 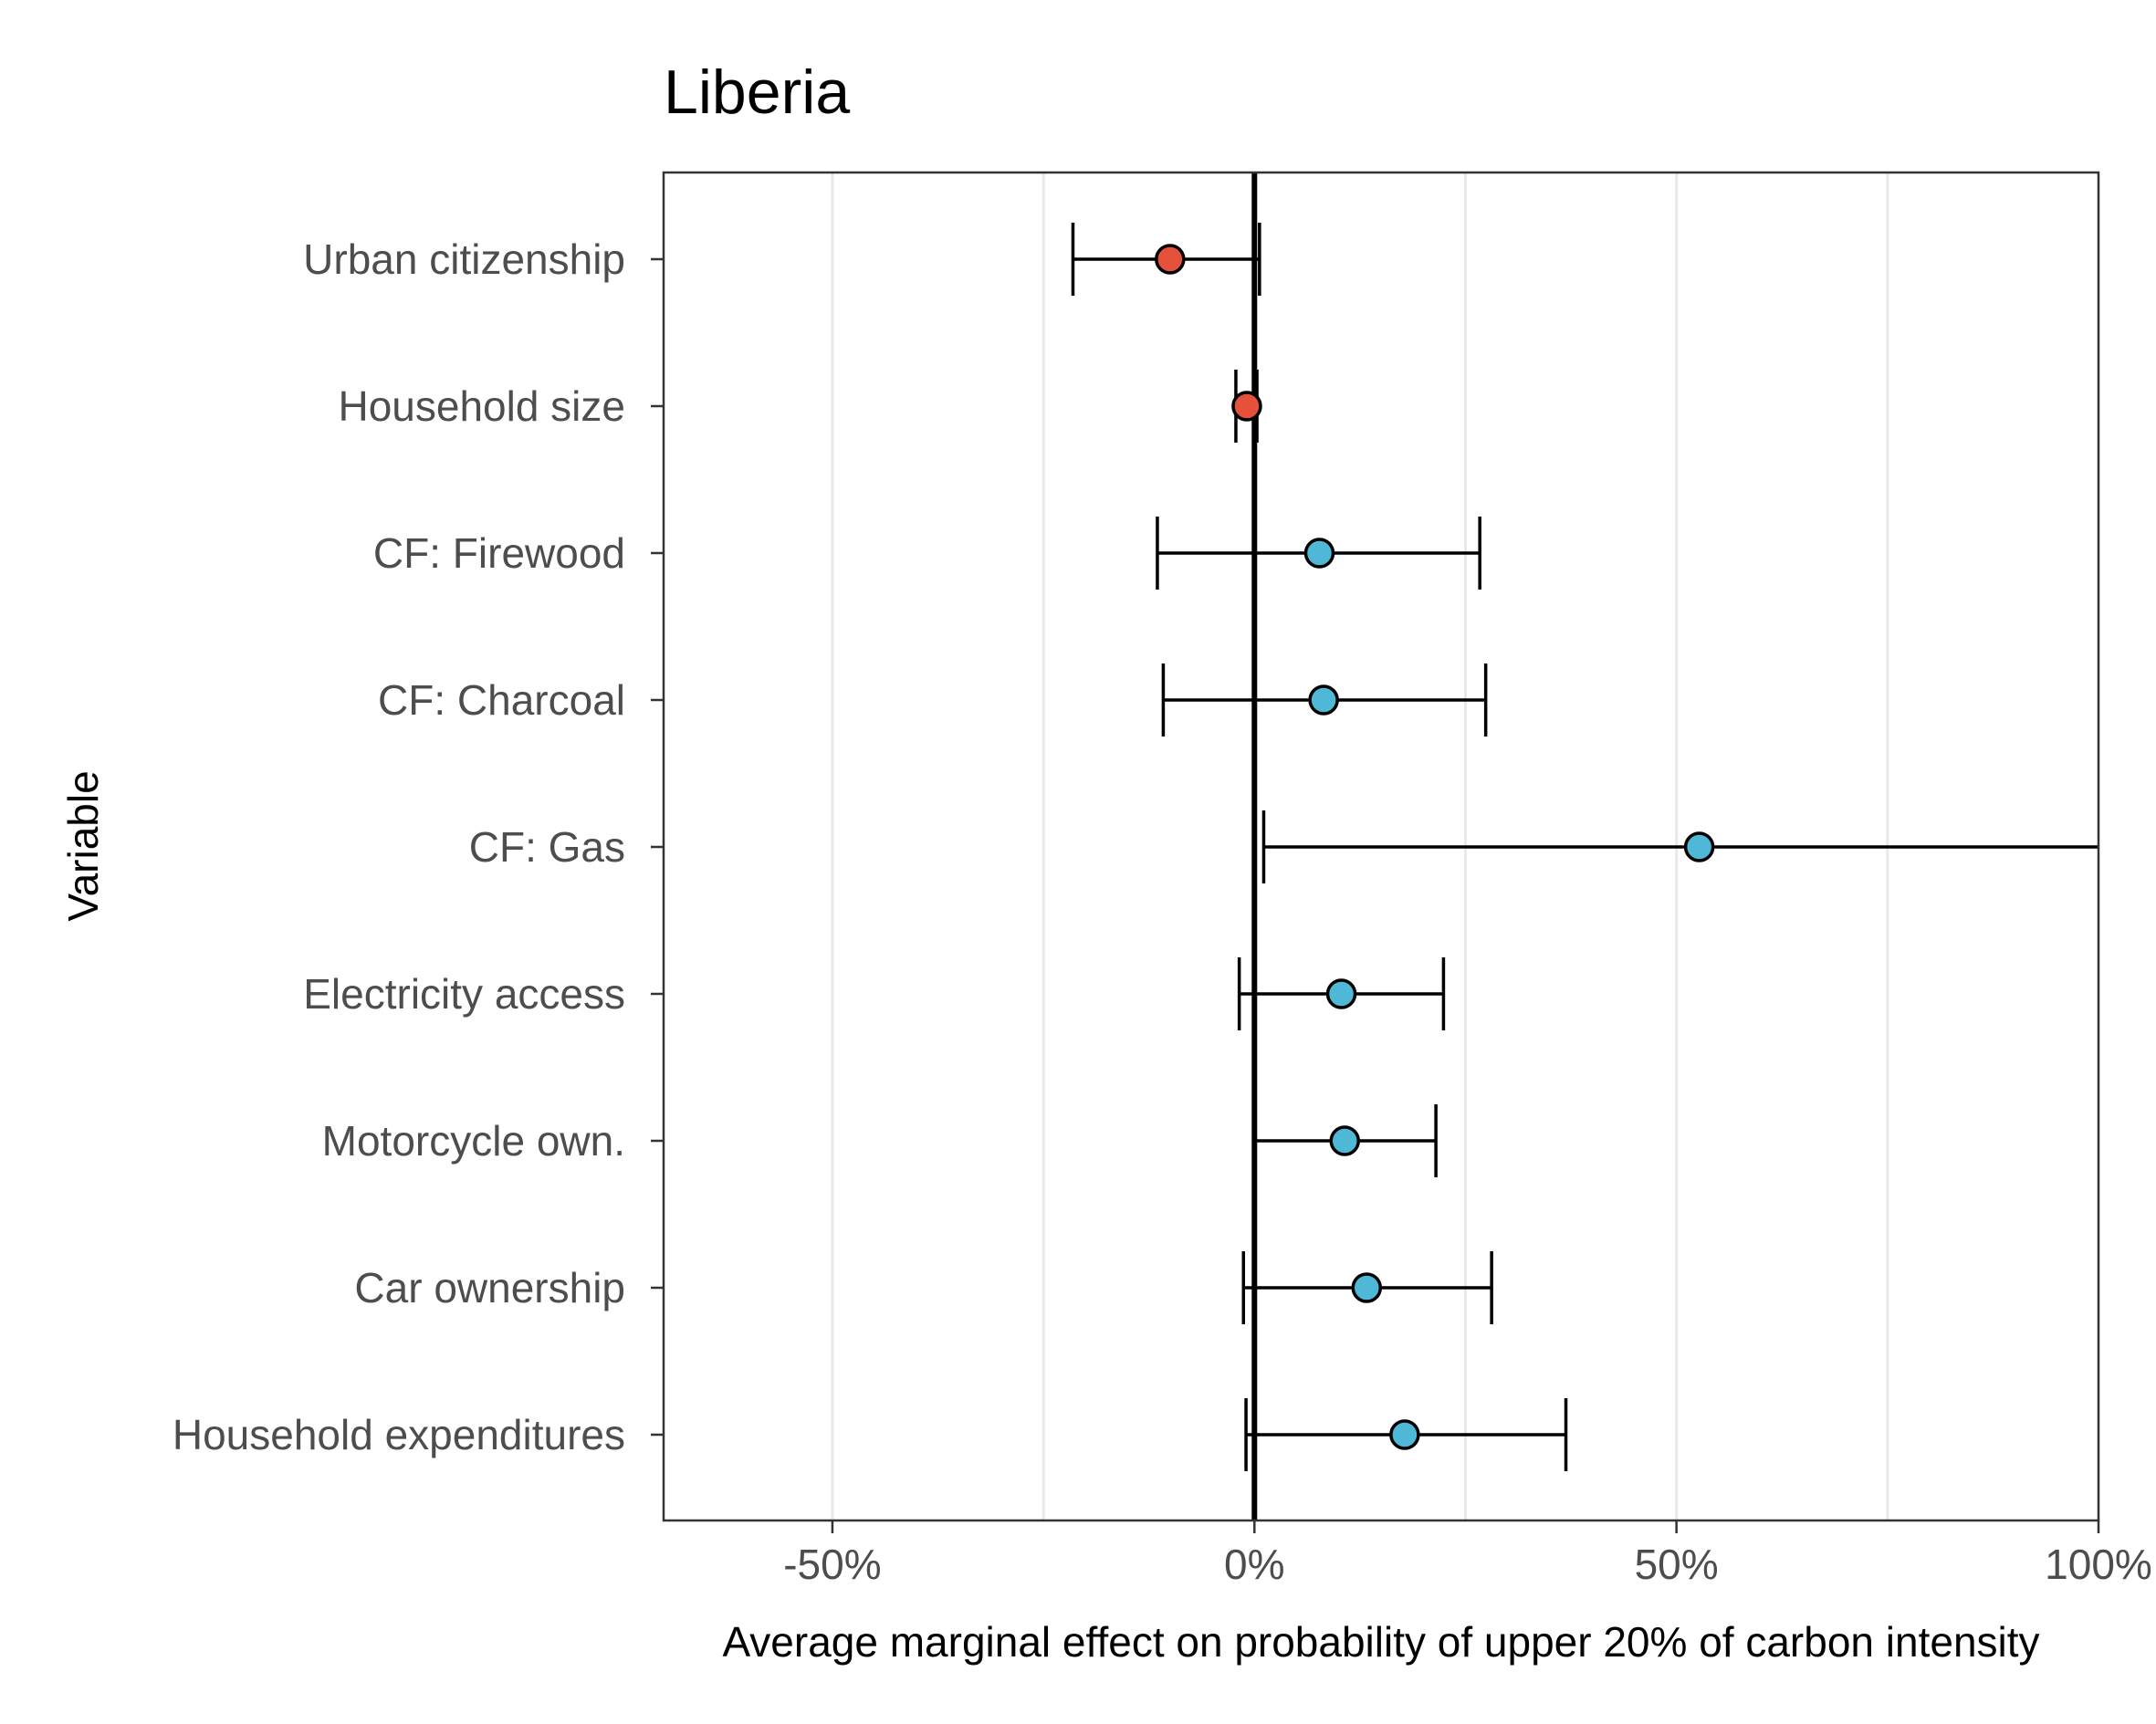 What do you see at coordinates (832, 1565) in the screenshot?
I see `x-tick-label: -50%` at bounding box center [832, 1565].